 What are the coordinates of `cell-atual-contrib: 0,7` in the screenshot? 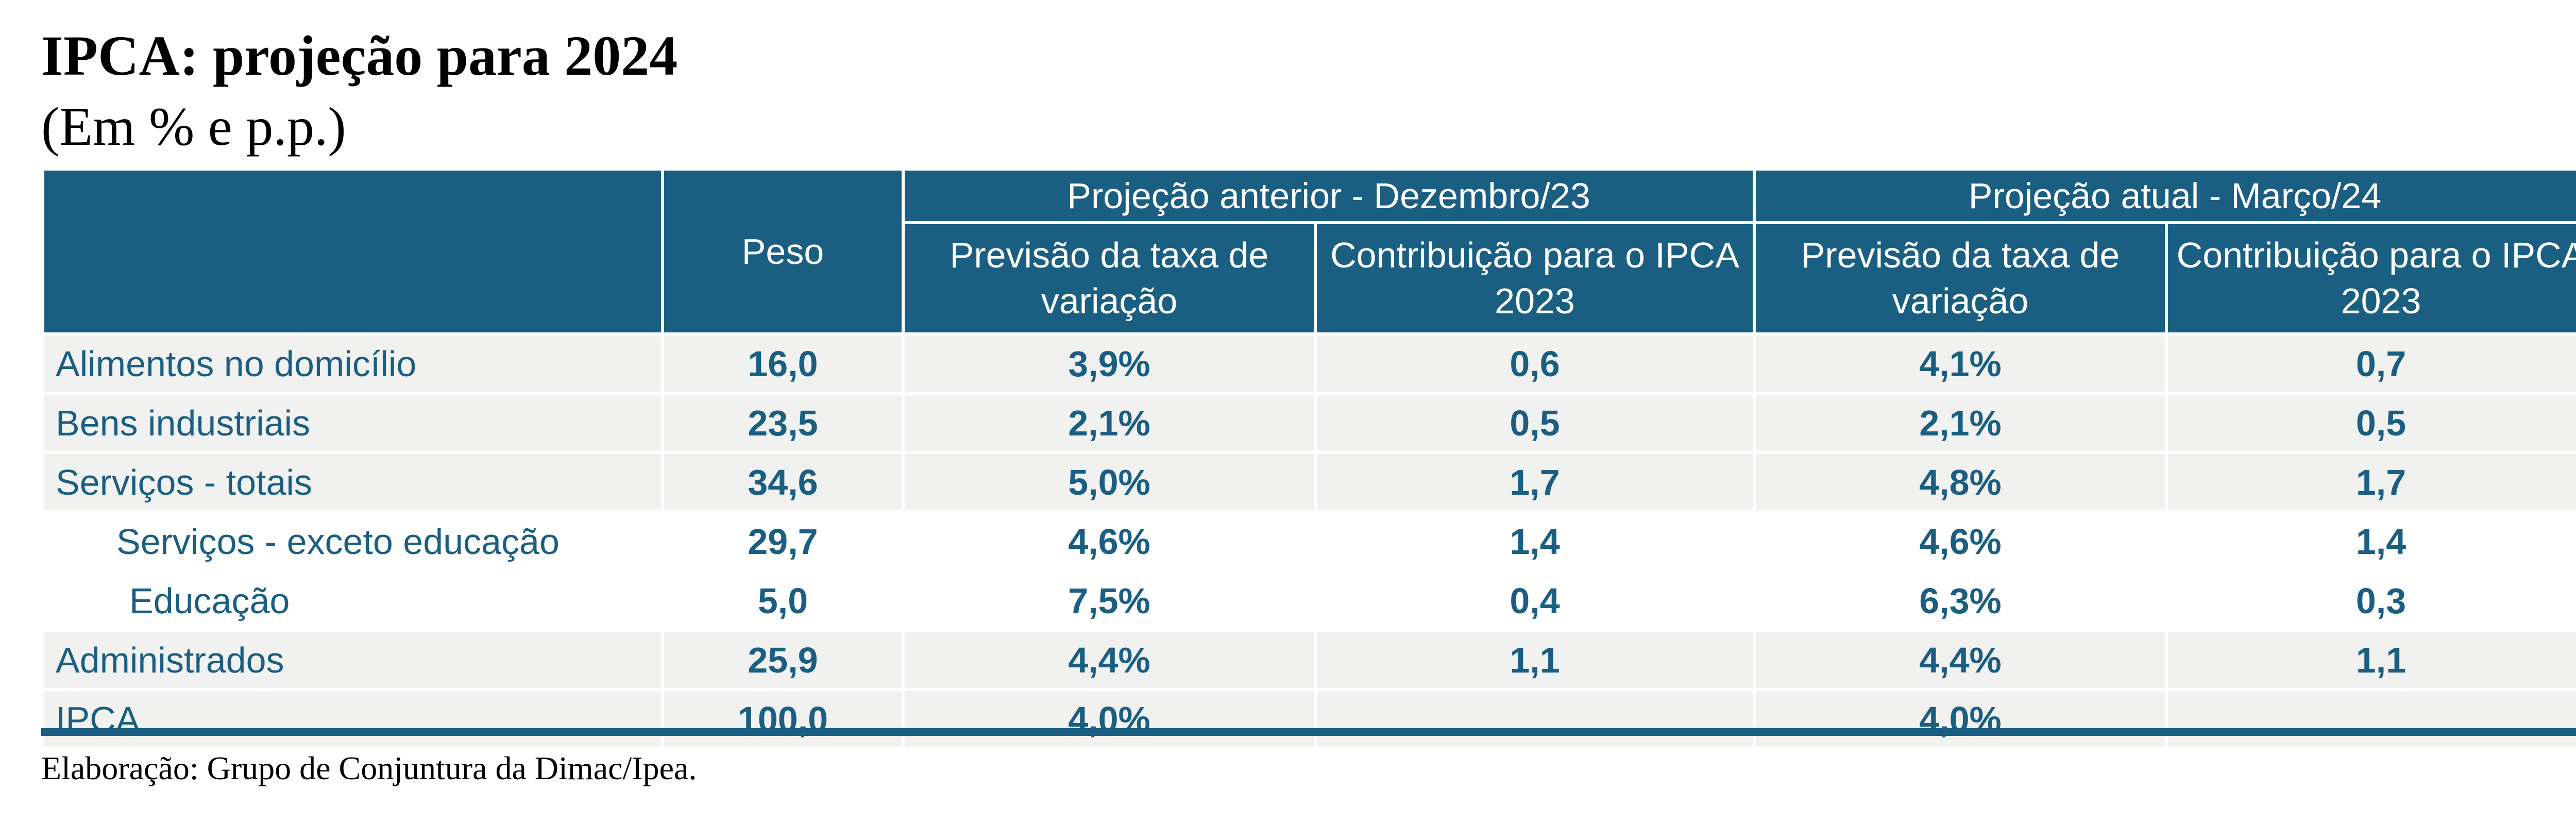 It's located at (2370, 363).